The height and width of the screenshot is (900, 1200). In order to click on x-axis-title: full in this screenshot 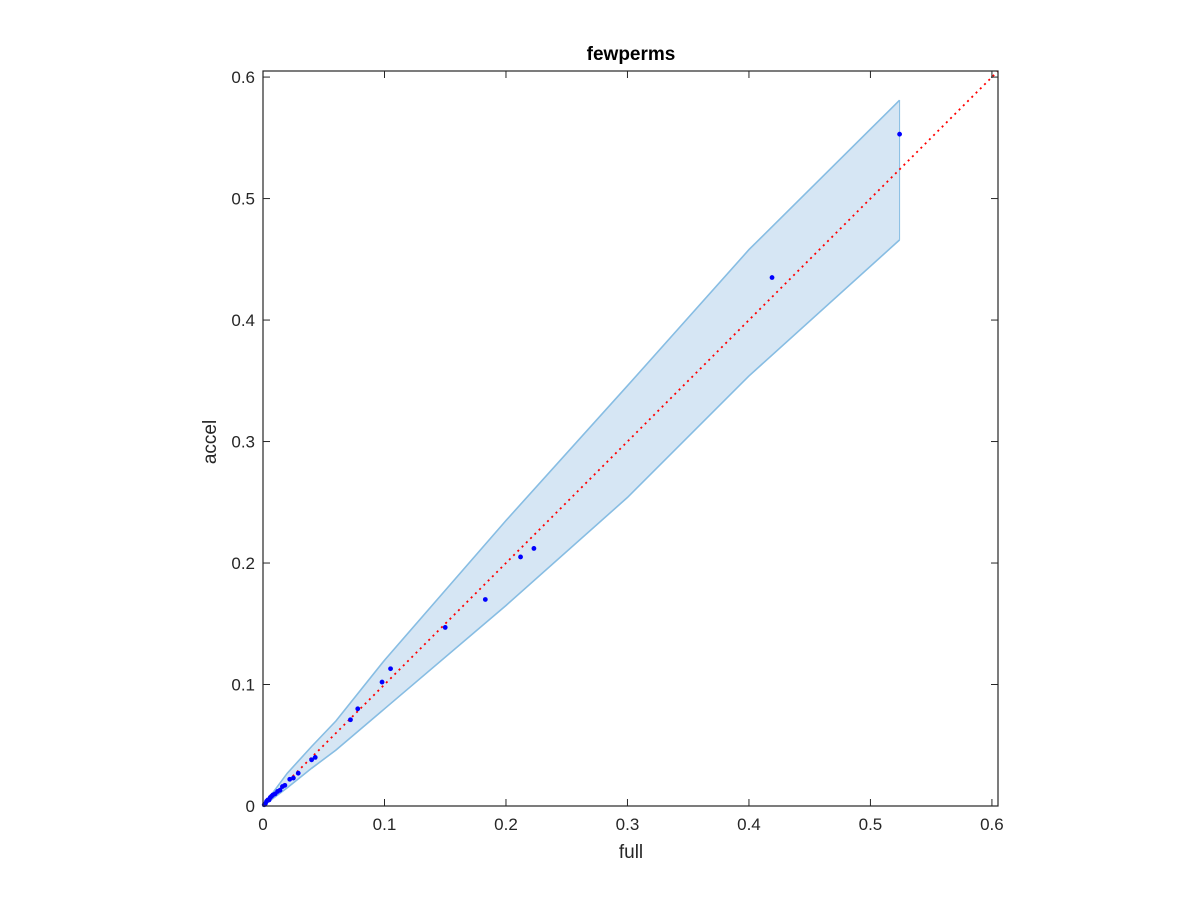, I will do `click(631, 852)`.